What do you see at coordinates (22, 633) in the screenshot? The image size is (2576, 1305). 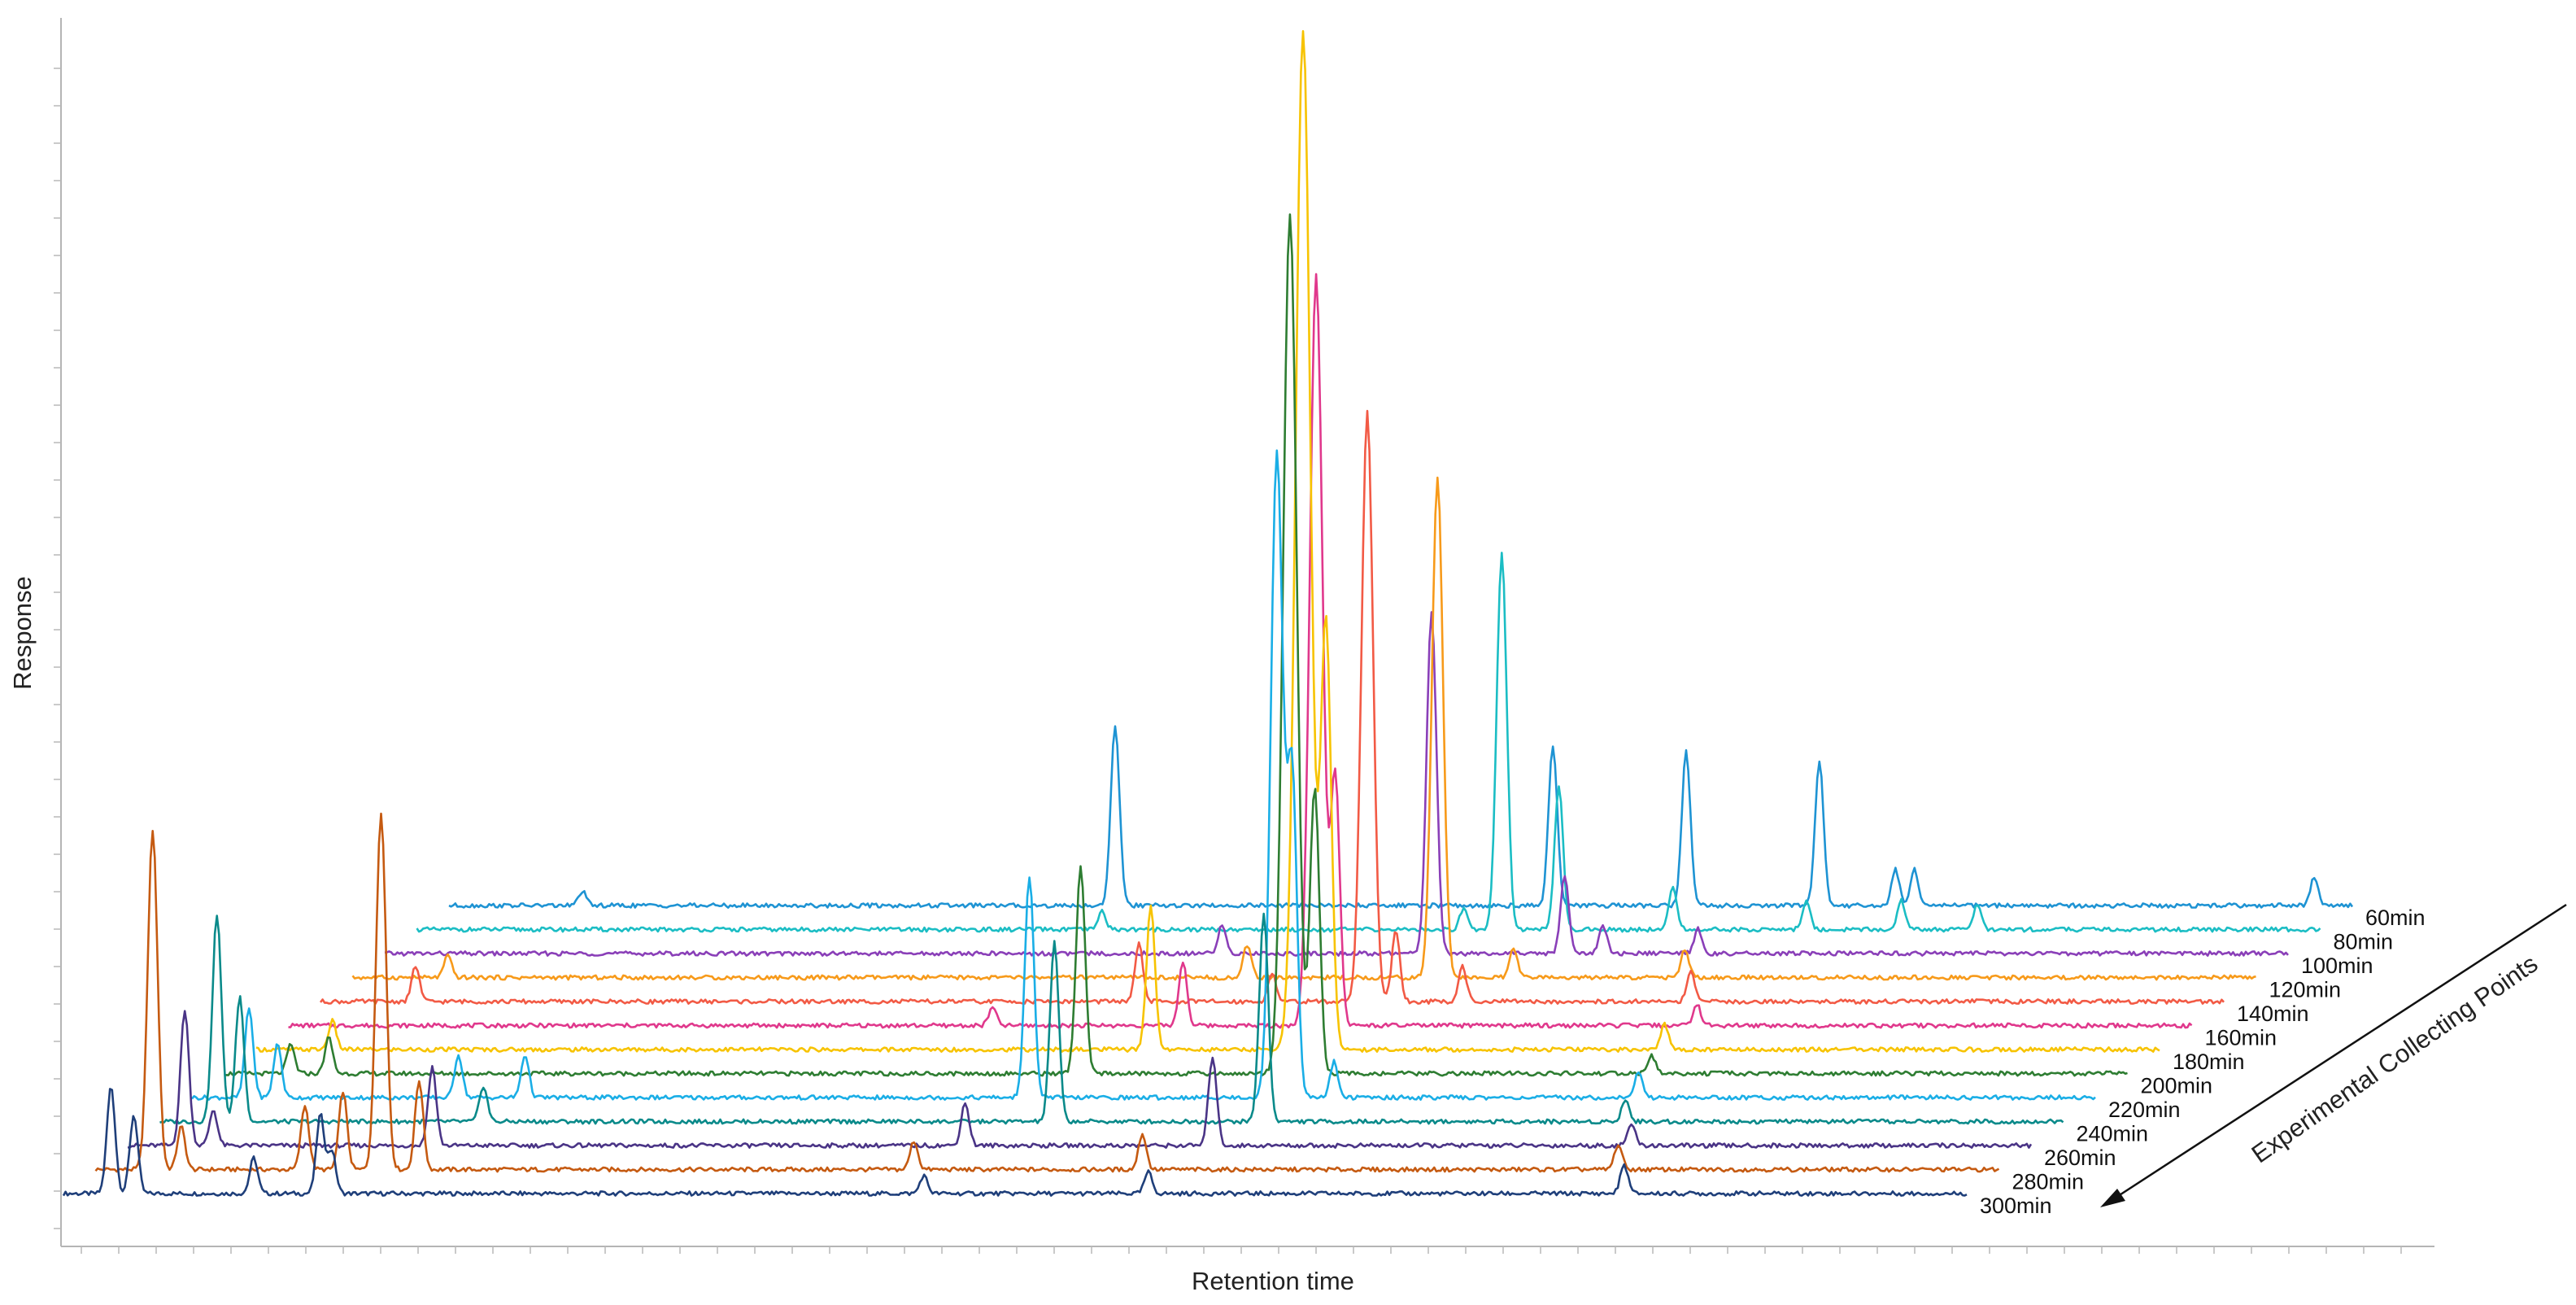 I see `y-axis-title: Response` at bounding box center [22, 633].